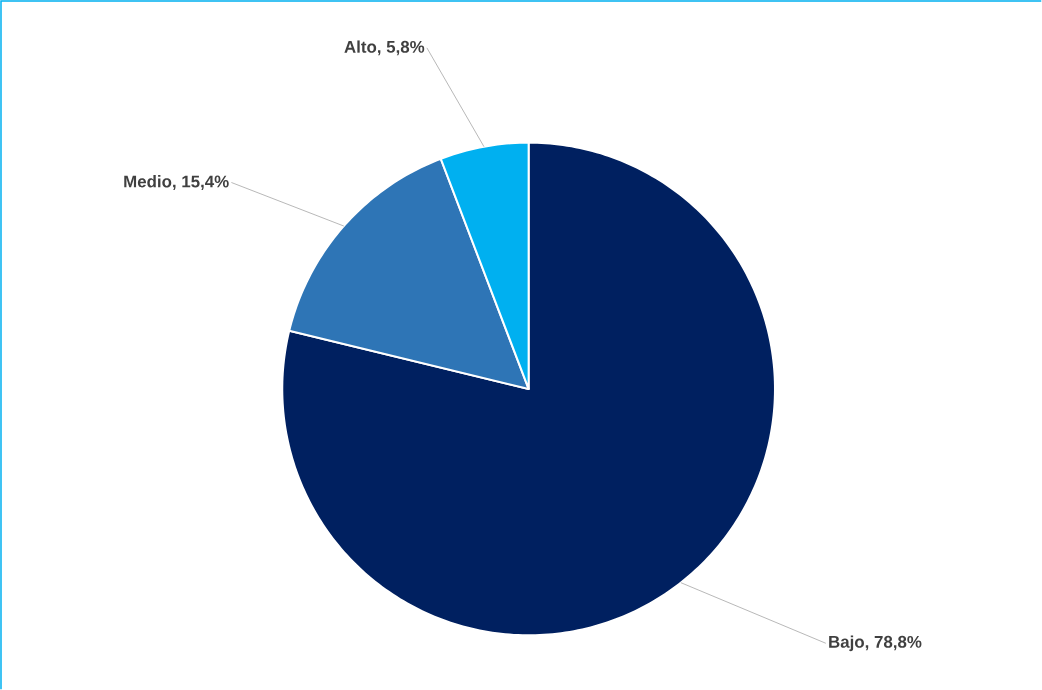 The height and width of the screenshot is (690, 1042). What do you see at coordinates (360, 46) in the screenshot?
I see `slice-label: Alto` at bounding box center [360, 46].